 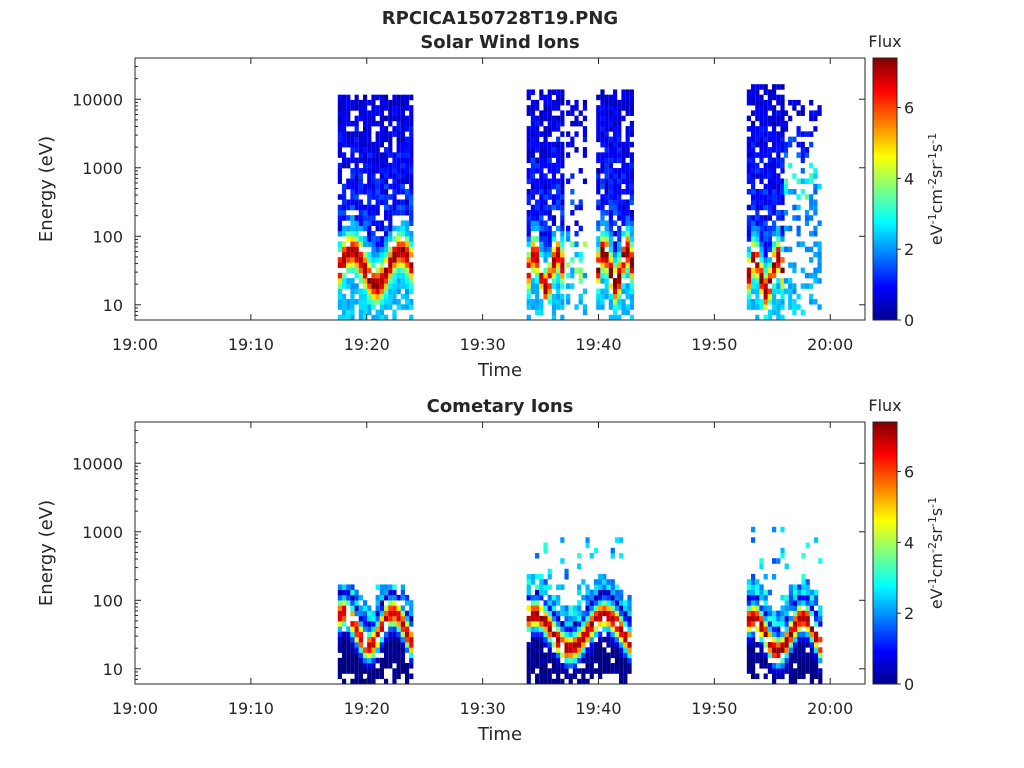 I want to click on colorbar-unit-label: eV-1cm-2sr-1s-1, so click(x=936, y=553).